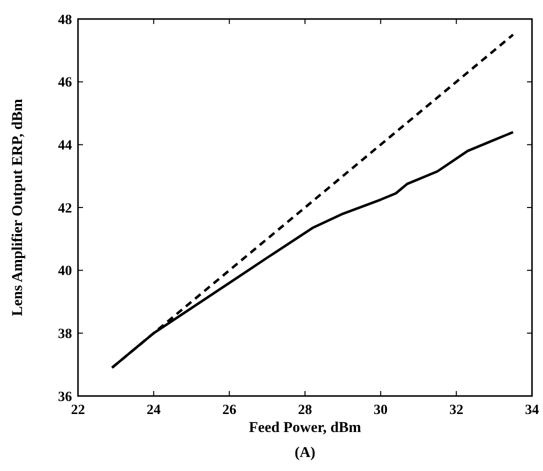 The image size is (543, 471). What do you see at coordinates (65, 20) in the screenshot?
I see `y-tick-label: 48` at bounding box center [65, 20].